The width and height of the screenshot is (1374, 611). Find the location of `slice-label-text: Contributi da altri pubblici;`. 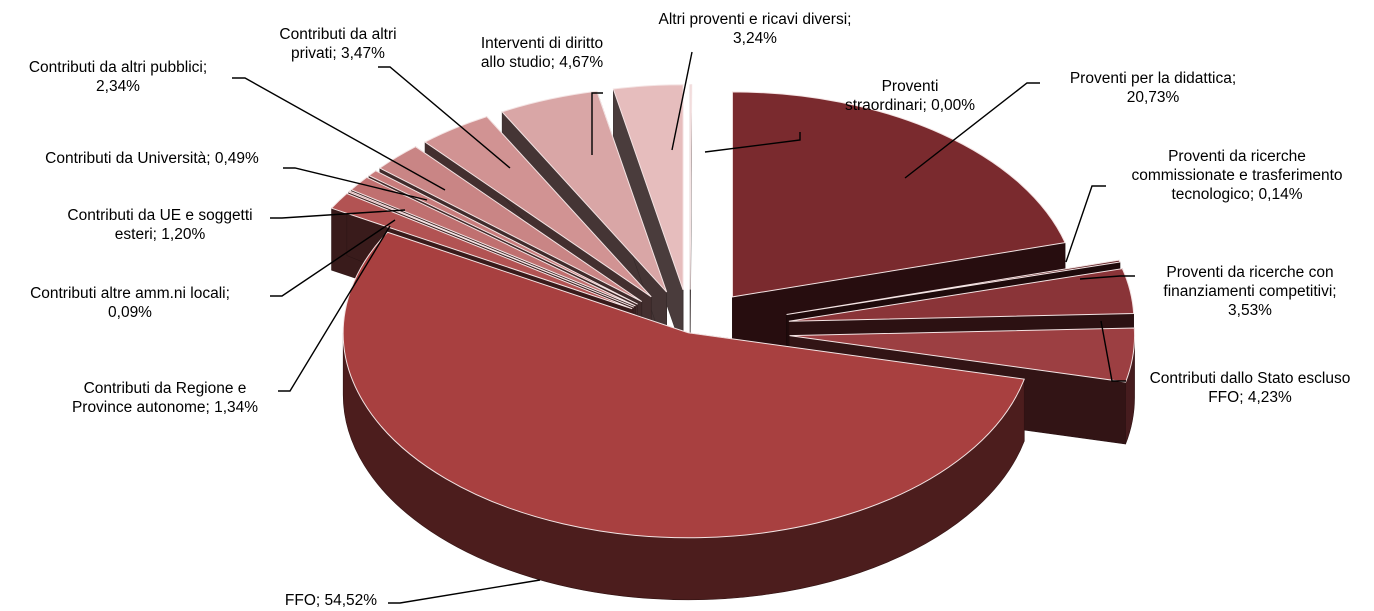

slice-label-text: Contributi da altri pubblici; is located at coordinates (118, 67).